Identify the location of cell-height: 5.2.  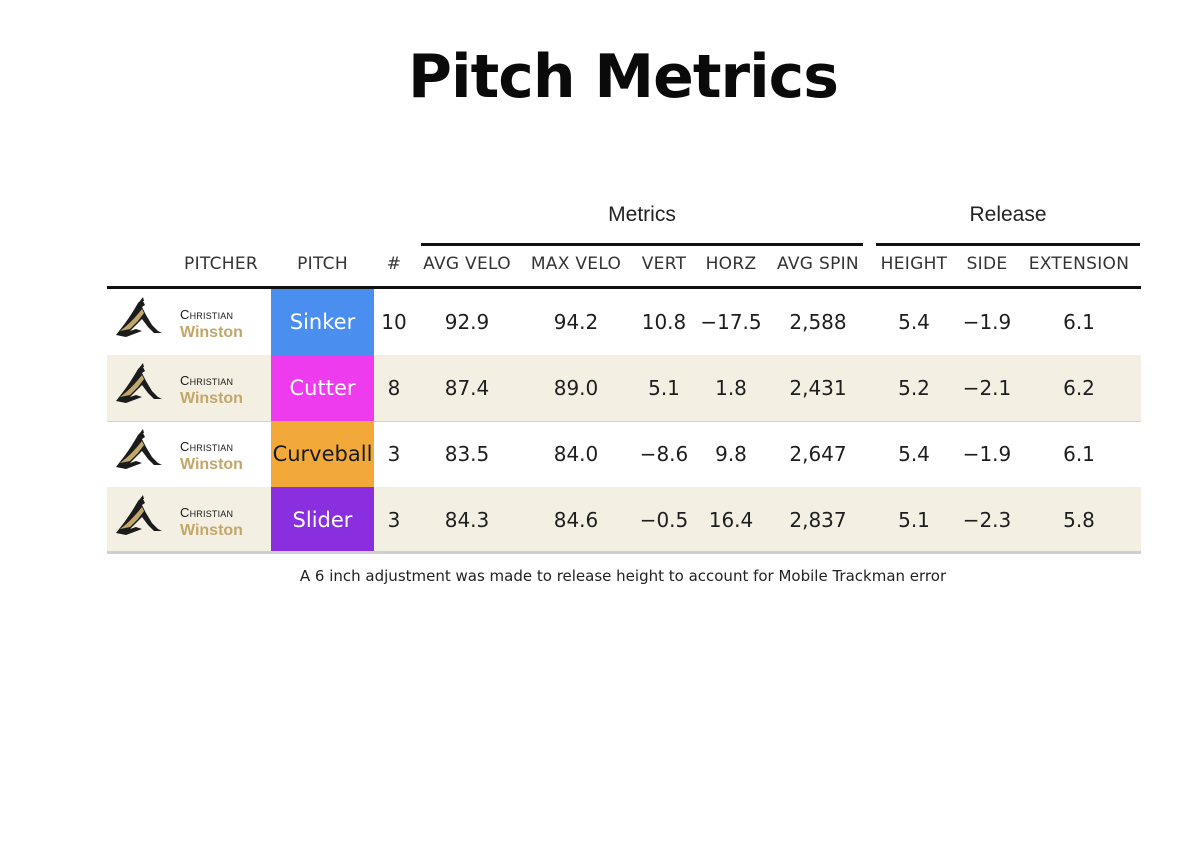
(914, 388).